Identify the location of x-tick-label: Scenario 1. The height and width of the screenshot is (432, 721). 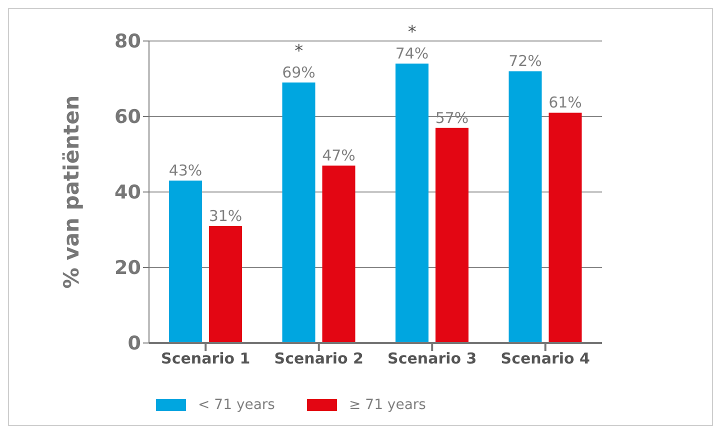
(205, 359).